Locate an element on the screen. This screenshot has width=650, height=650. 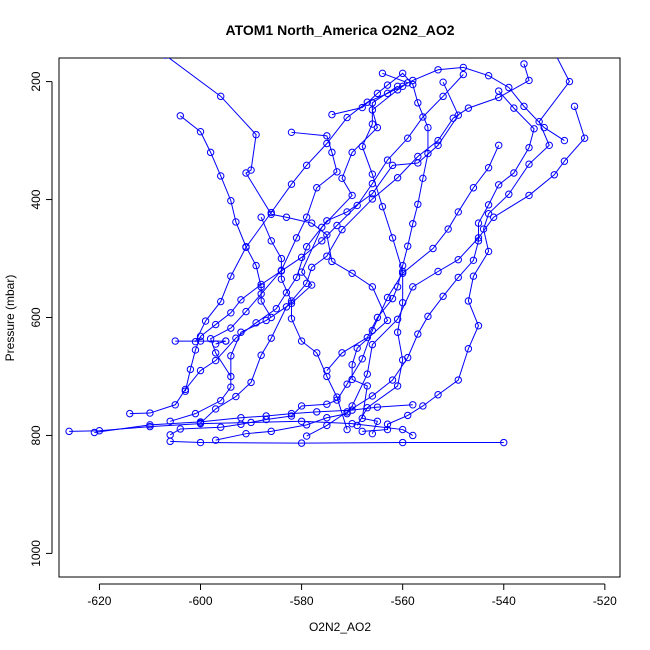
series-line is located at coordinates (377, 221).